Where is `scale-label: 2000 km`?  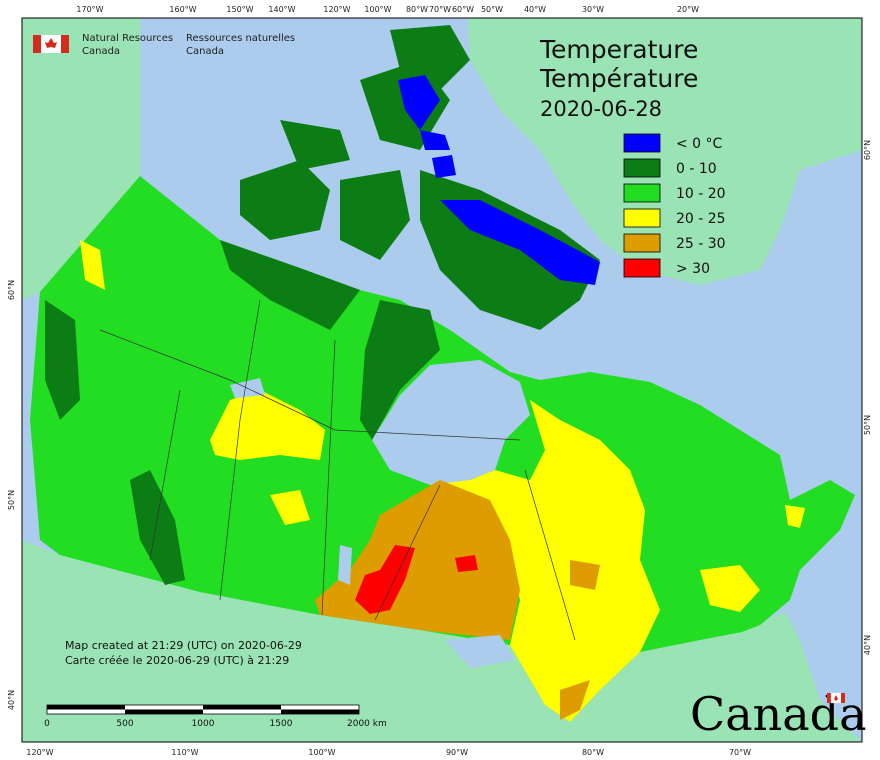 scale-label: 2000 km is located at coordinates (367, 724).